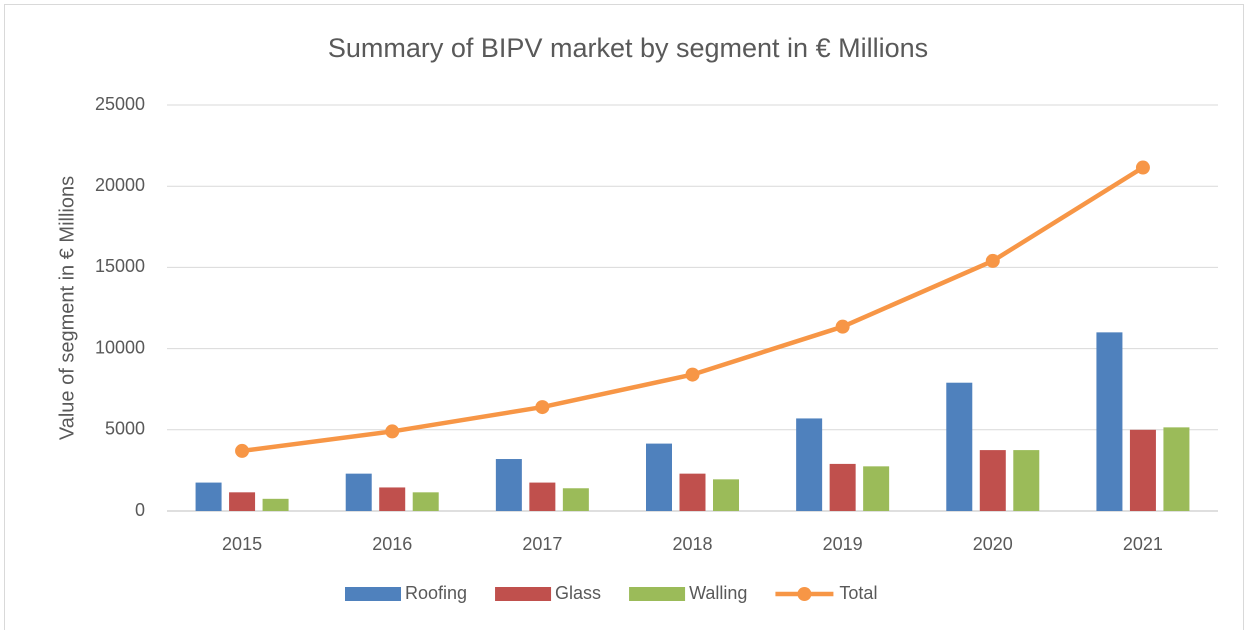 This screenshot has width=1248, height=630. What do you see at coordinates (804, 594) in the screenshot?
I see `legend-marker` at bounding box center [804, 594].